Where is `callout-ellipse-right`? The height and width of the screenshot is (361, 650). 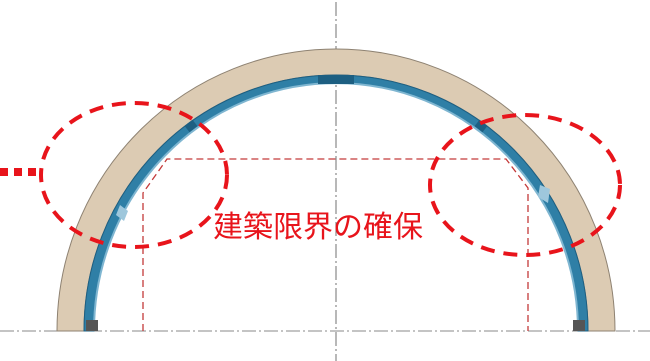
callout-ellipse-right is located at coordinates (525, 185).